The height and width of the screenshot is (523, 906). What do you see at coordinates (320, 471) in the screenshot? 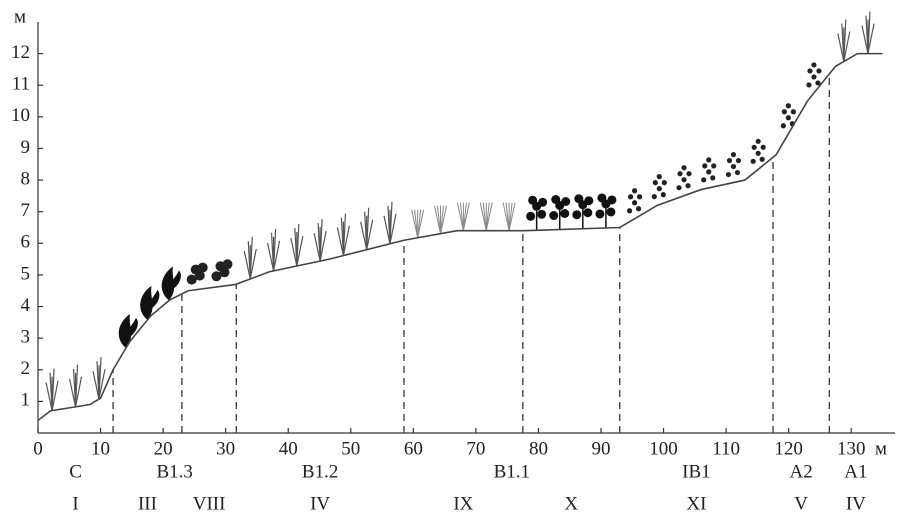
I see `group-label: B1.2` at bounding box center [320, 471].